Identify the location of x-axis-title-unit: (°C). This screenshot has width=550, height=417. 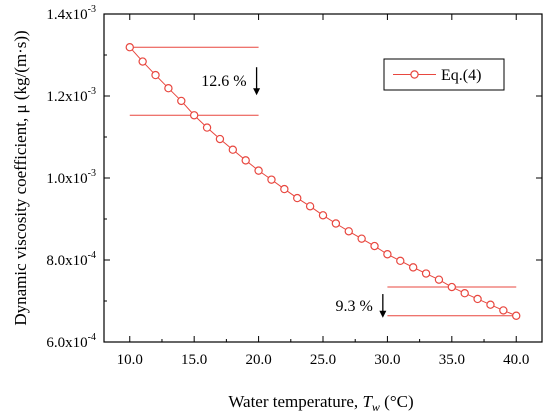
(397, 401).